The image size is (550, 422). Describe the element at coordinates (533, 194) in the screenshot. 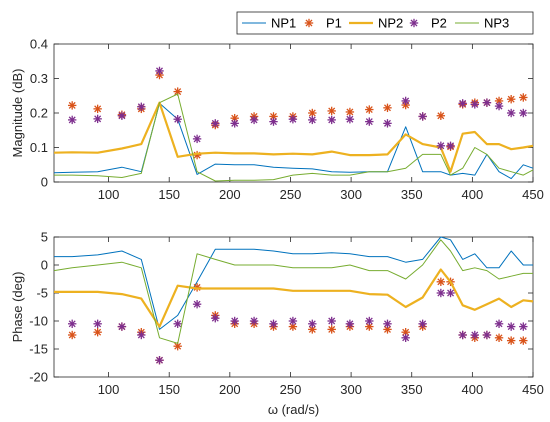

I see `magnitude-xtick-label: 450` at that location.